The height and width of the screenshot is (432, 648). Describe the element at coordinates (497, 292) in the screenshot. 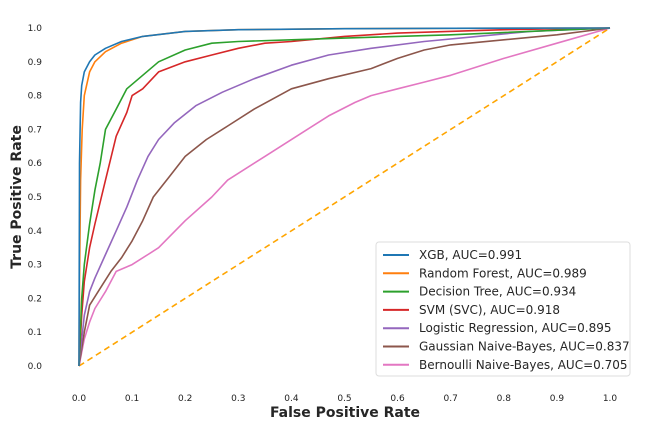

I see `legend-label: Decision Tree, AUC=0.934` at that location.